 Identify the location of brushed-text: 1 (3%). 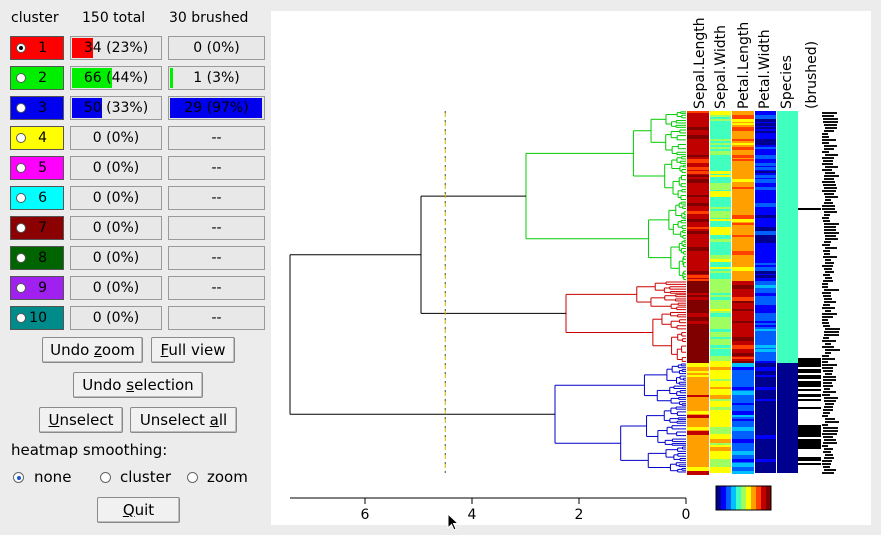
(216, 78).